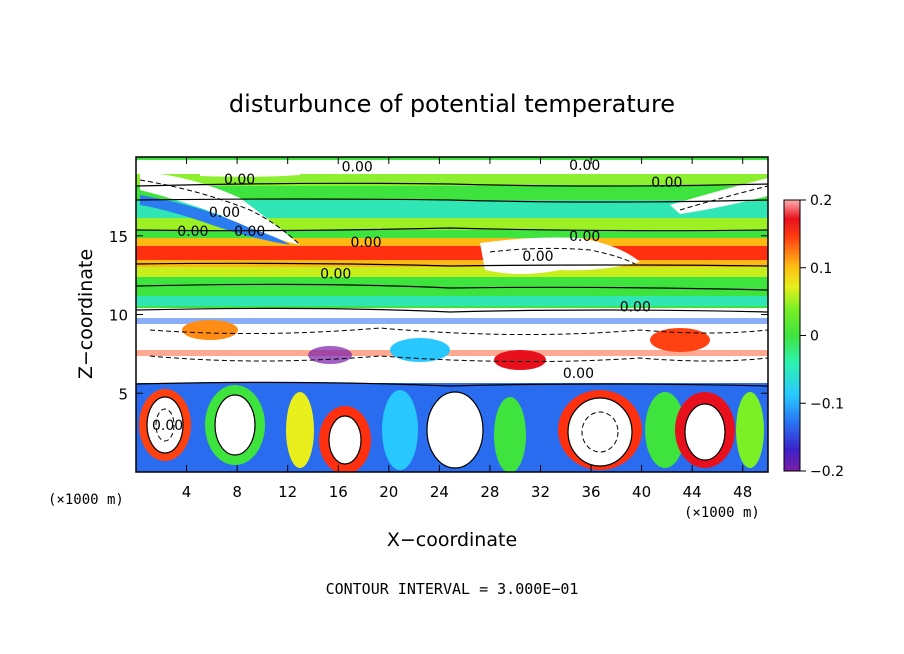 Image resolution: width=904 pixels, height=654 pixels. Describe the element at coordinates (86, 314) in the screenshot. I see `y-axis-label: Z−coordinate` at that location.